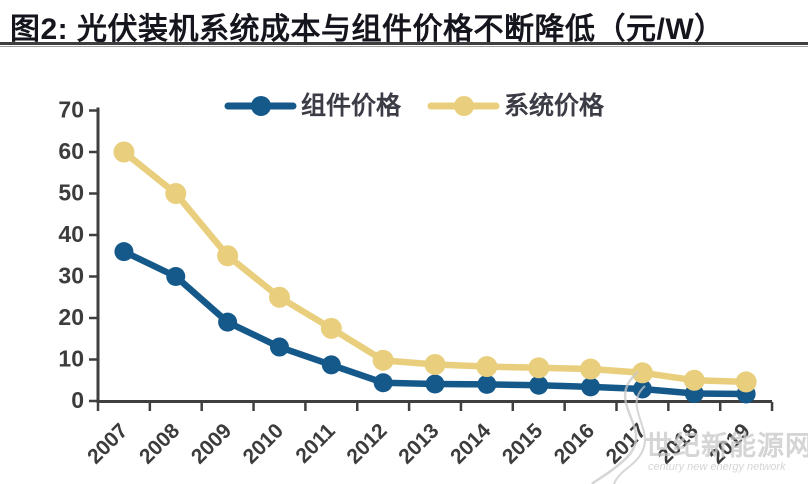  What do you see at coordinates (71, 193) in the screenshot?
I see `y-tick-label: 50` at bounding box center [71, 193].